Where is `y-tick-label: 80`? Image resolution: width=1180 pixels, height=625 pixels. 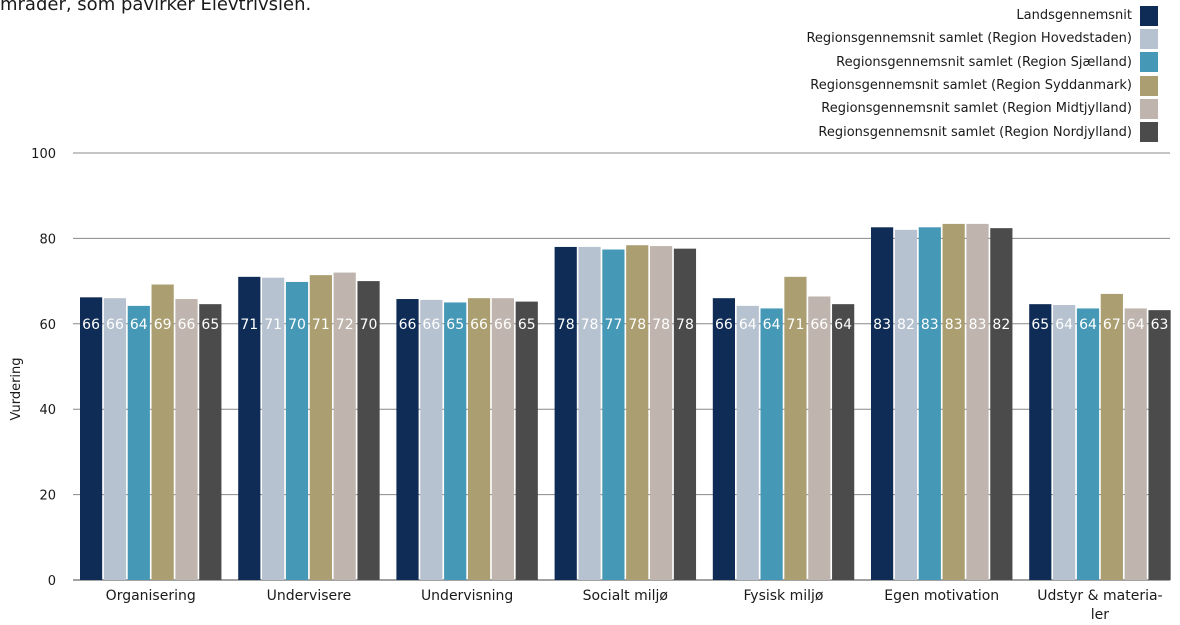 y-tick-label: 80 is located at coordinates (47, 239).